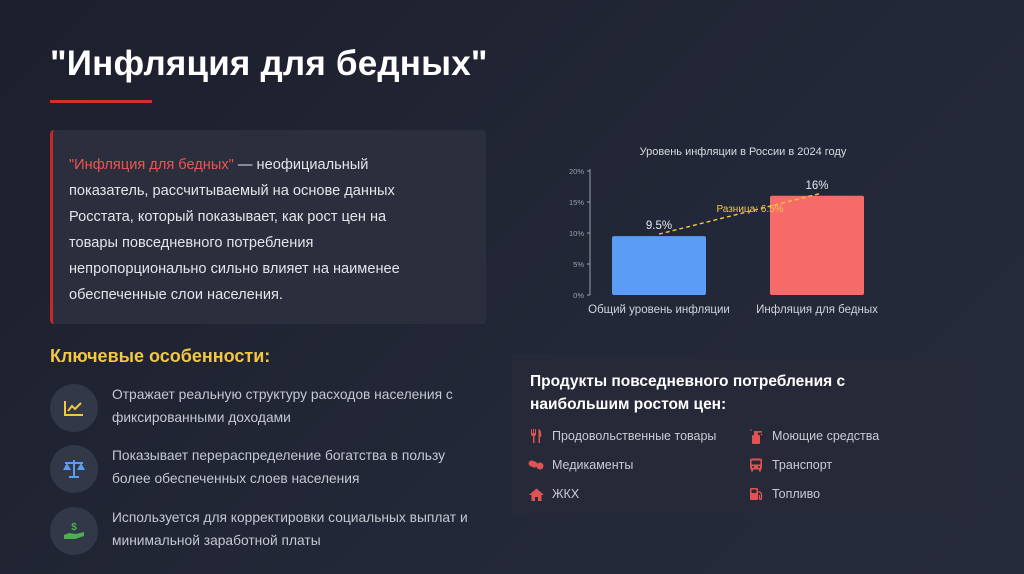 The image size is (1024, 574). What do you see at coordinates (191, 243) in the screenshot?
I see `definition-line-4: товары повседневного потребления` at bounding box center [191, 243].